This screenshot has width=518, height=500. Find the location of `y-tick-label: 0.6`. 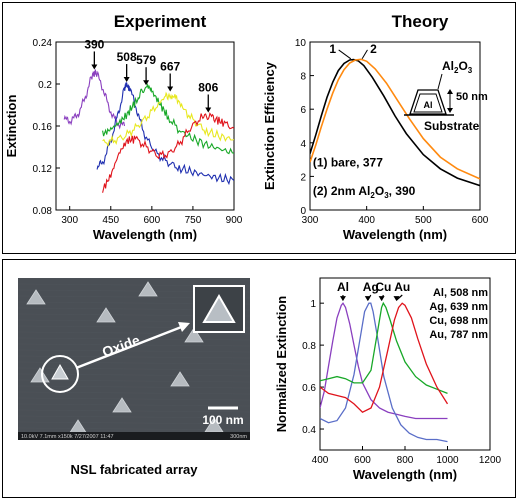

y-tick-label: 0.6 is located at coordinates (309, 388).